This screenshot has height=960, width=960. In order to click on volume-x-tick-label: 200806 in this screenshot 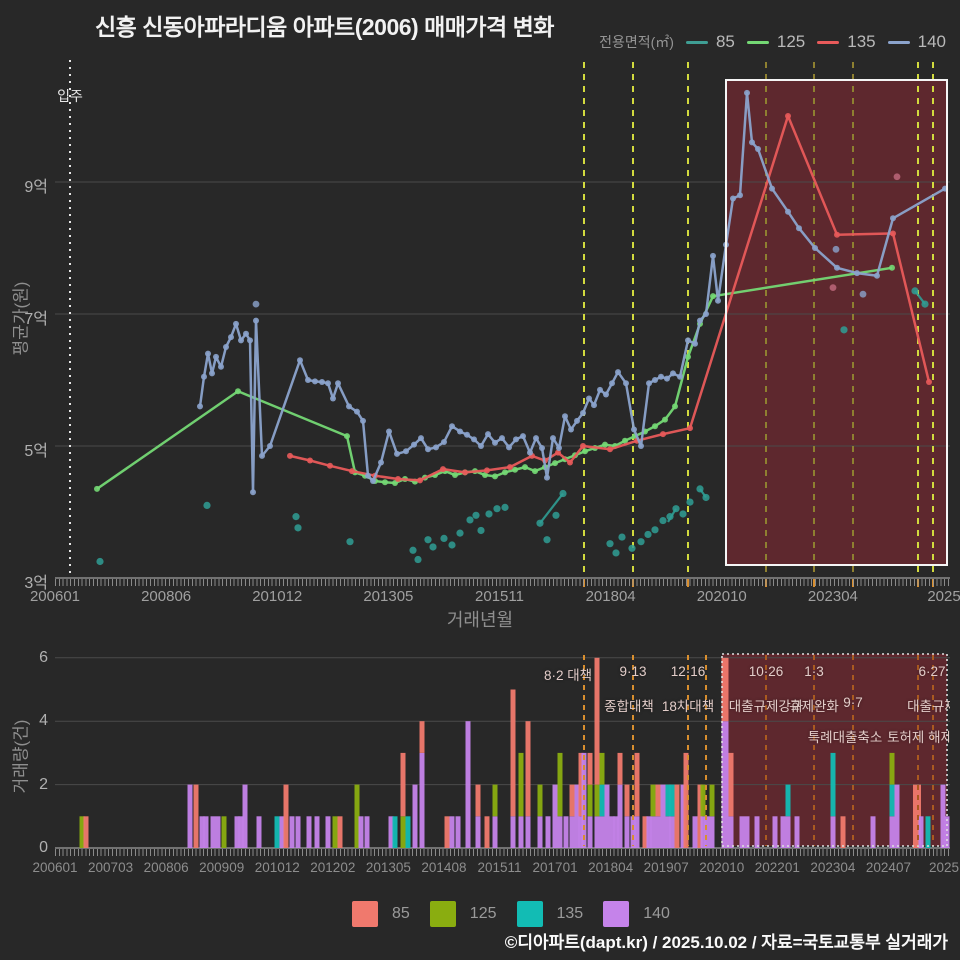, I will do `click(166, 867)`.